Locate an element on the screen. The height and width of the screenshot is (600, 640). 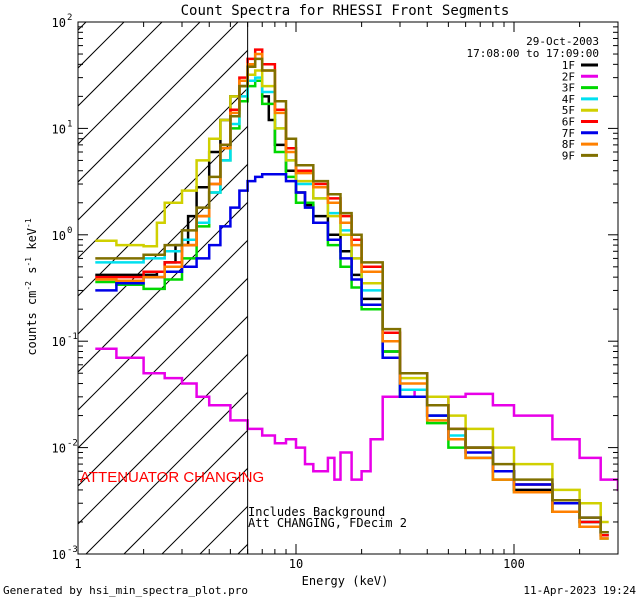
chart-title: Count Spectra for RHESSI Front Segments is located at coordinates (345, 11).